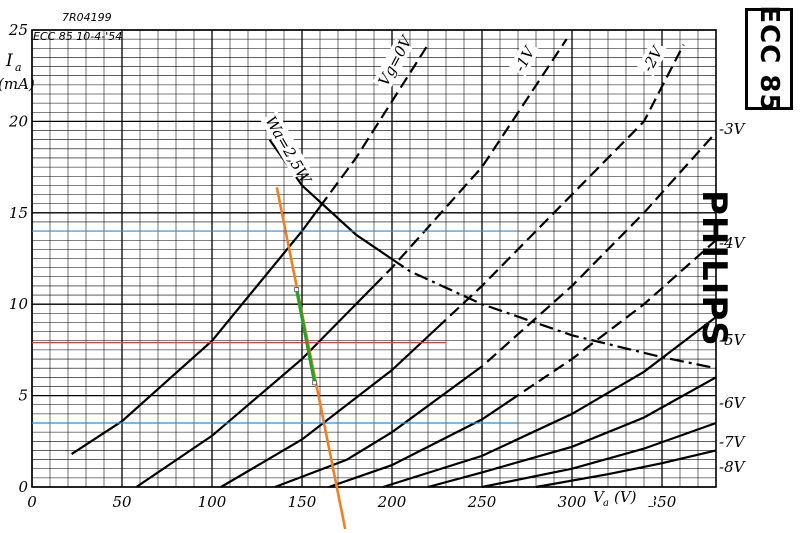 The width and height of the screenshot is (804, 533). Describe the element at coordinates (302, 502) in the screenshot. I see `x-tick-label: 150` at that location.